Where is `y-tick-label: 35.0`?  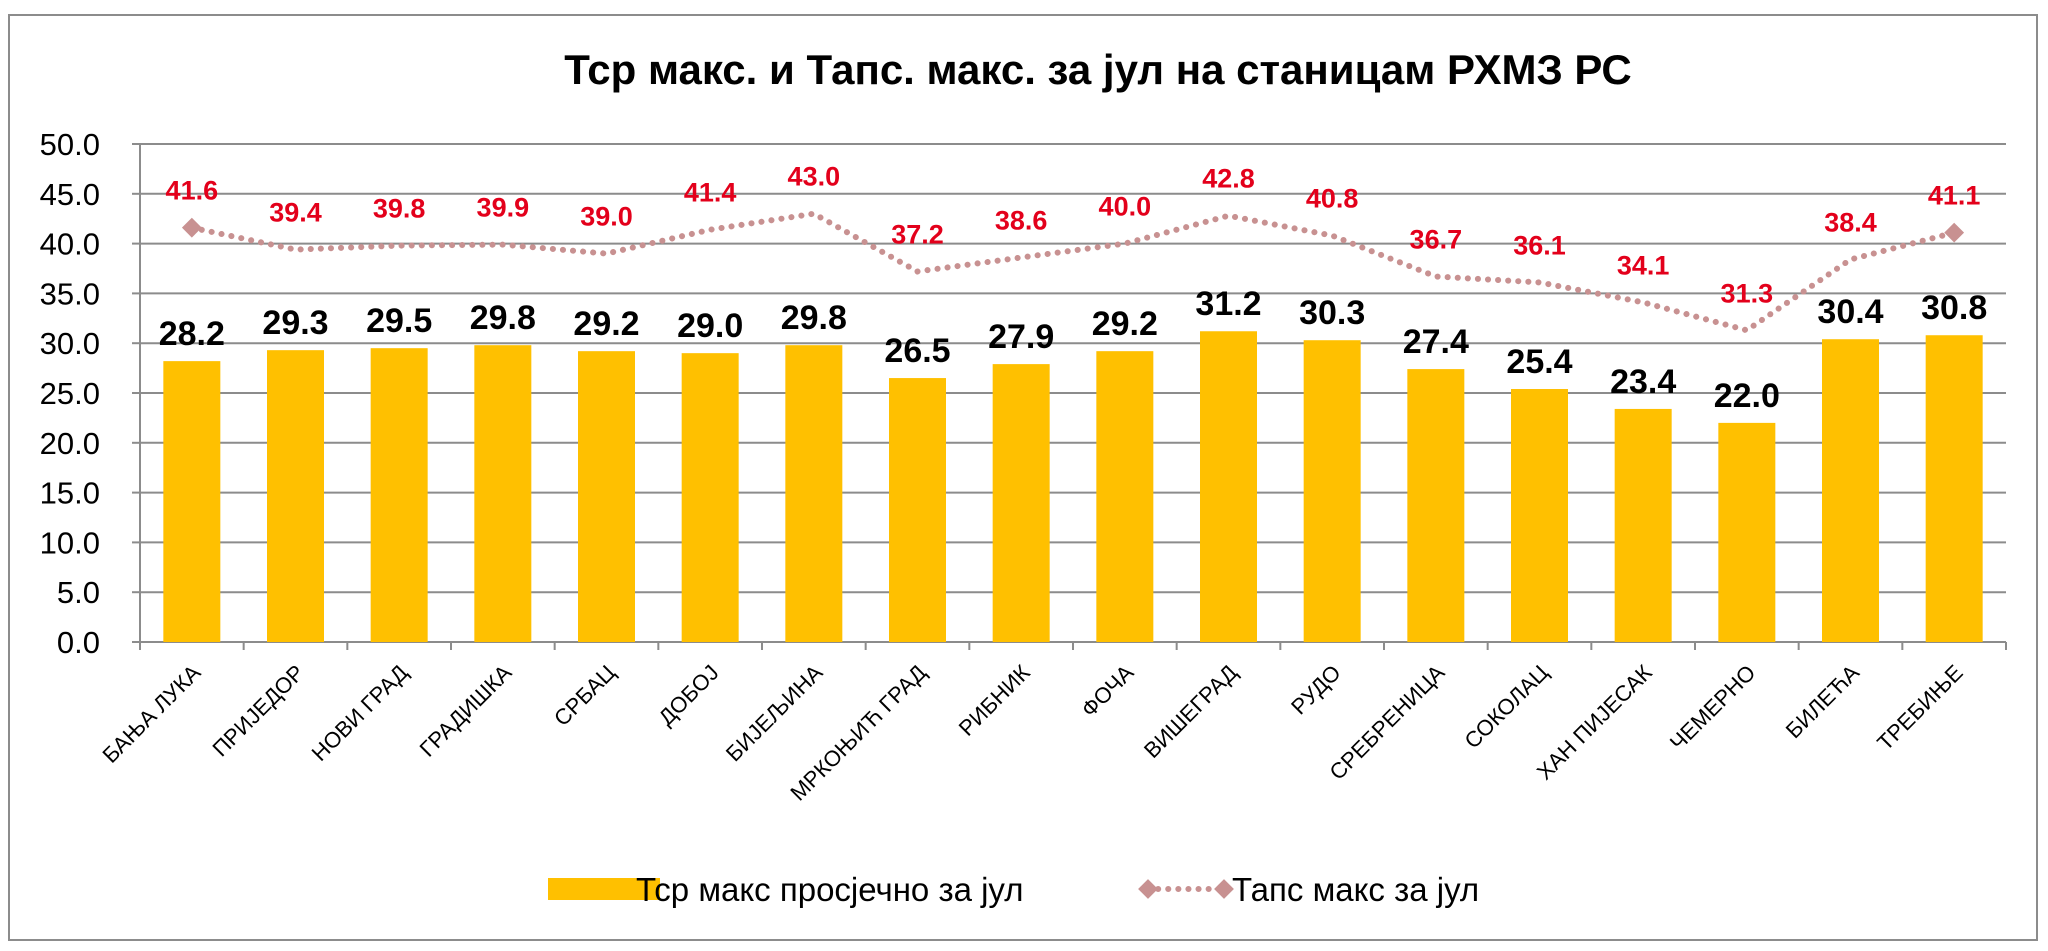
y-tick-label: 35.0 is located at coordinates (70, 293).